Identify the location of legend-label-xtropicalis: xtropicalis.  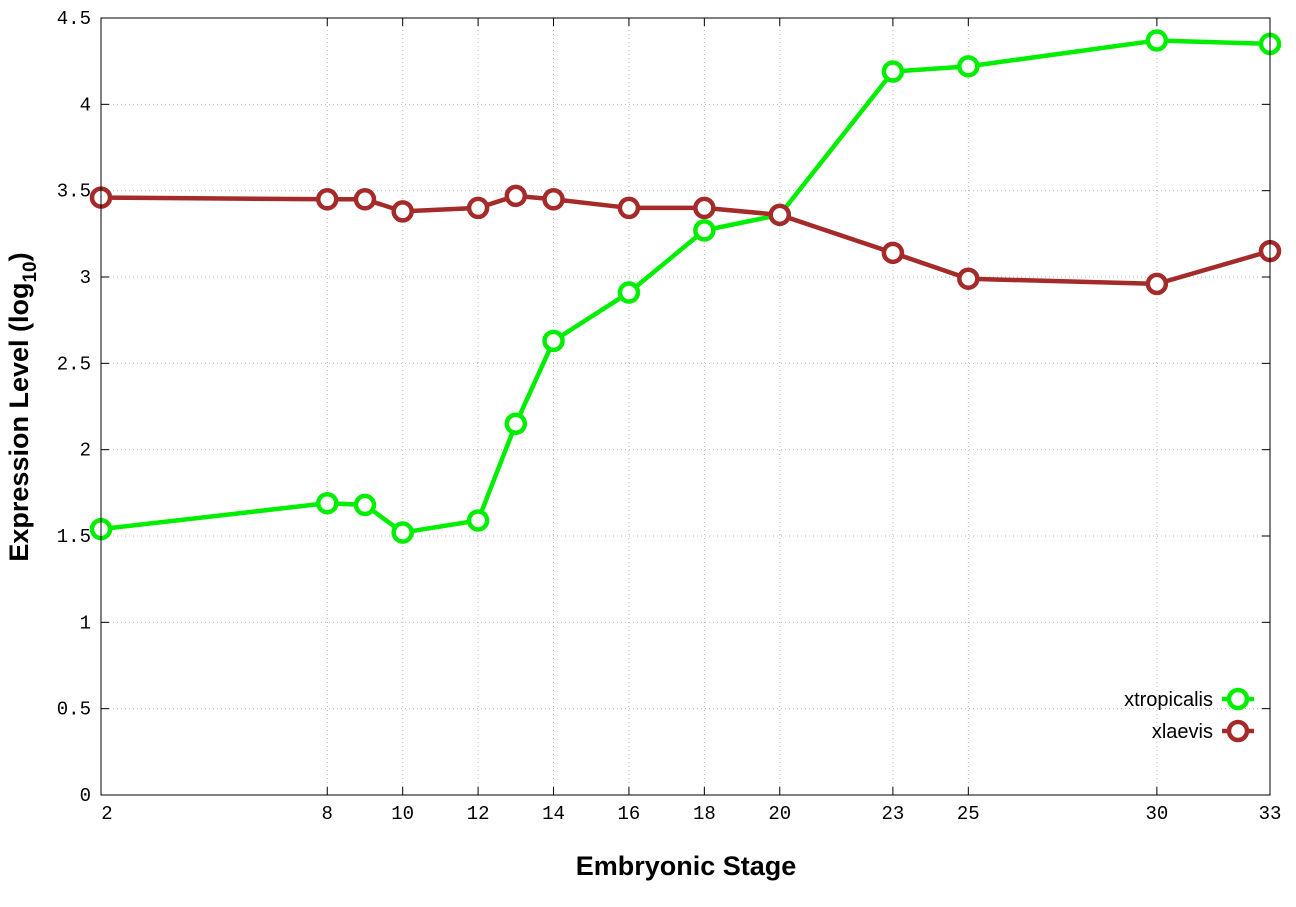
(1168, 700).